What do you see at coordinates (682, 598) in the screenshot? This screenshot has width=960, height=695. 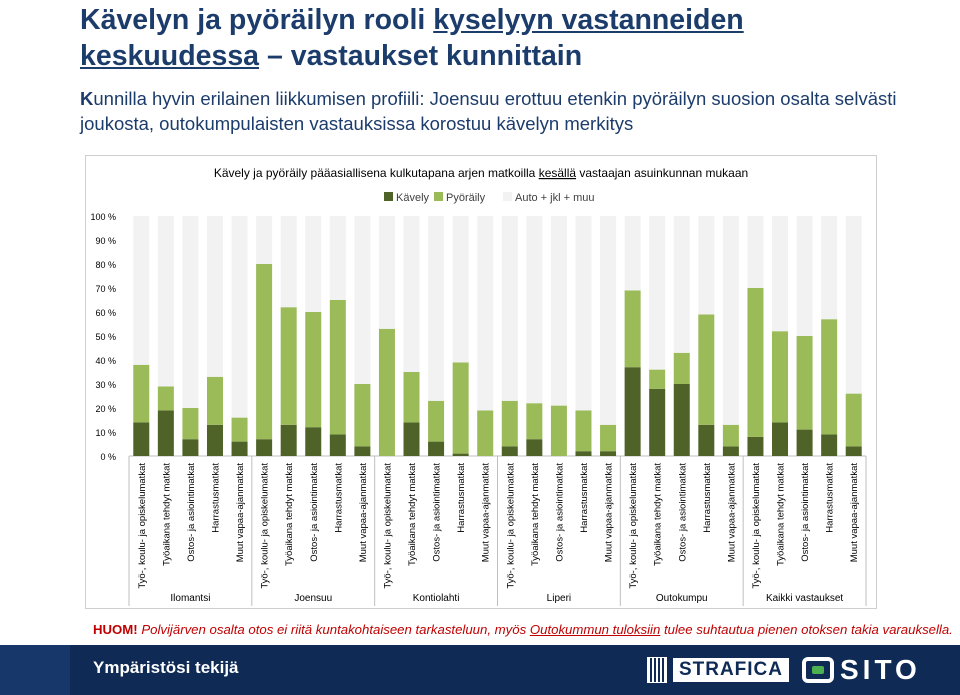 I see `group-label: Outokumpu` at bounding box center [682, 598].